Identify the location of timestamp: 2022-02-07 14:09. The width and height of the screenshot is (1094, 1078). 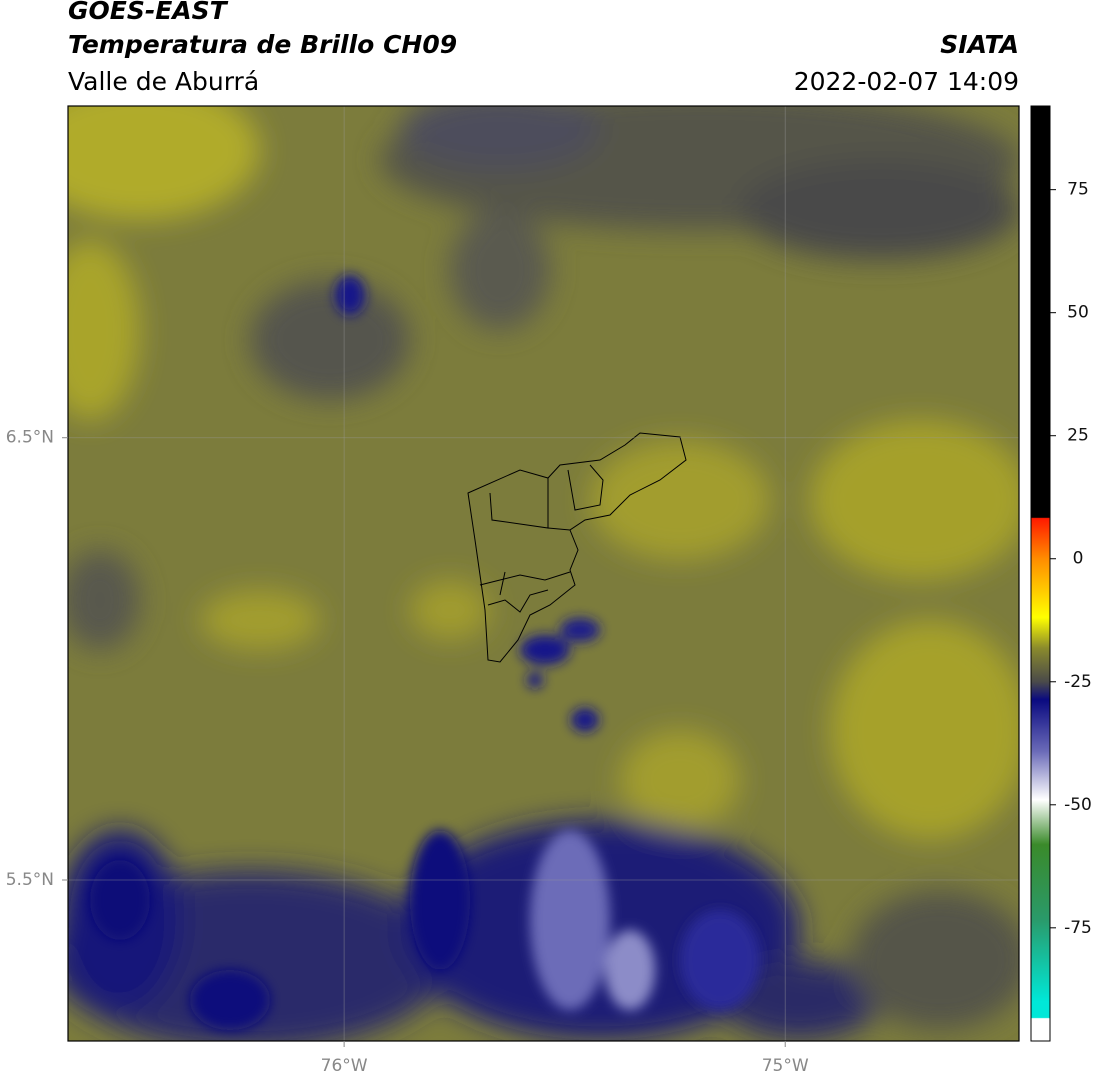
(906, 81).